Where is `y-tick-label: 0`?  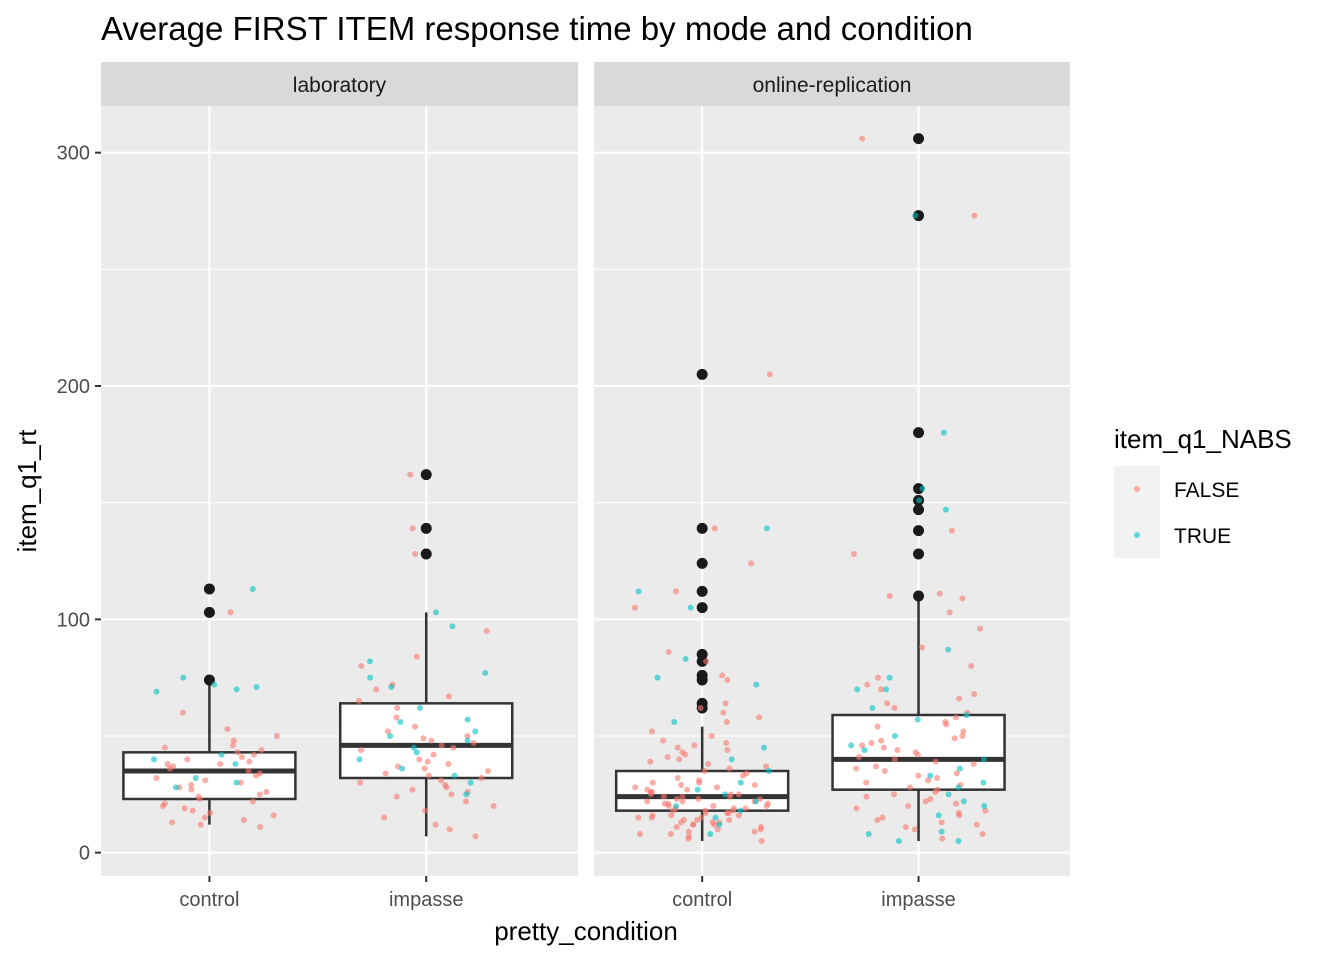
y-tick-label: 0 is located at coordinates (84, 854).